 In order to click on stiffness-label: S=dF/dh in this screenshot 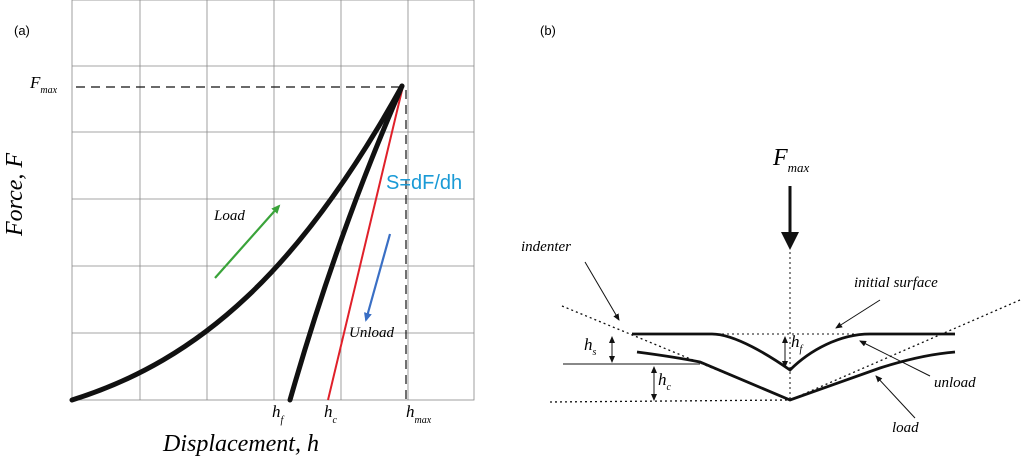, I will do `click(424, 183)`.